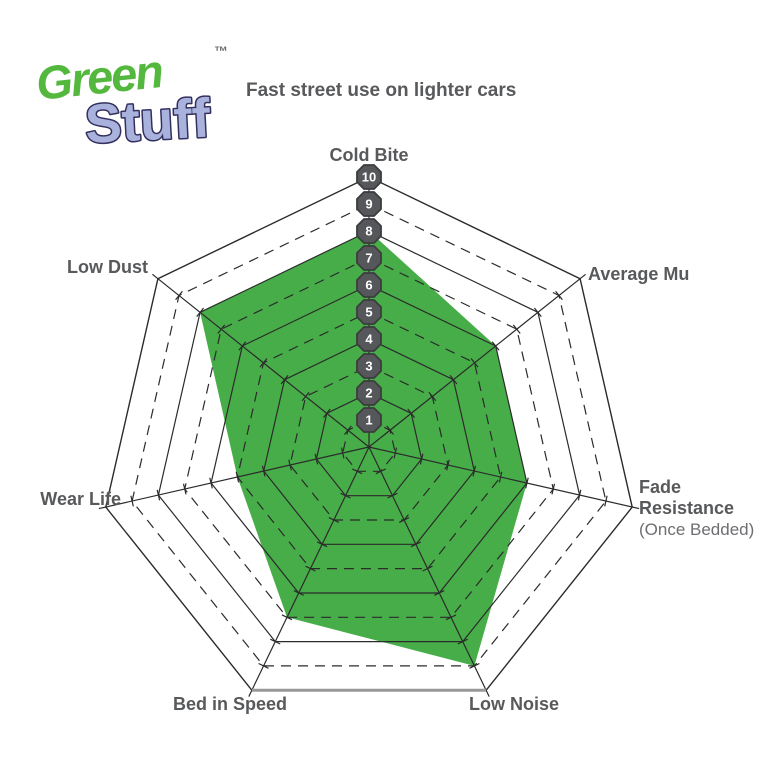  Describe the element at coordinates (80, 499) in the screenshot. I see `axis-label-wear-life: Wear Life` at that location.